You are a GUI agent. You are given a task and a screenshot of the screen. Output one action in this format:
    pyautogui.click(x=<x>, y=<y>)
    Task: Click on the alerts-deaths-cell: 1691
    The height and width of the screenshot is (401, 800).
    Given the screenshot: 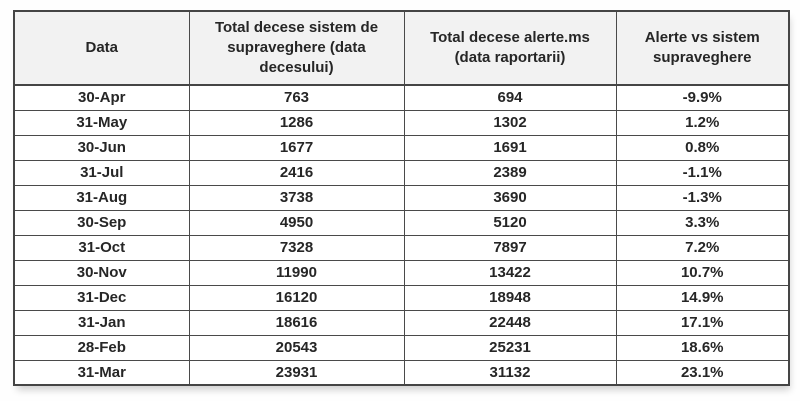 What is the action you would take?
    pyautogui.click(x=510, y=147)
    